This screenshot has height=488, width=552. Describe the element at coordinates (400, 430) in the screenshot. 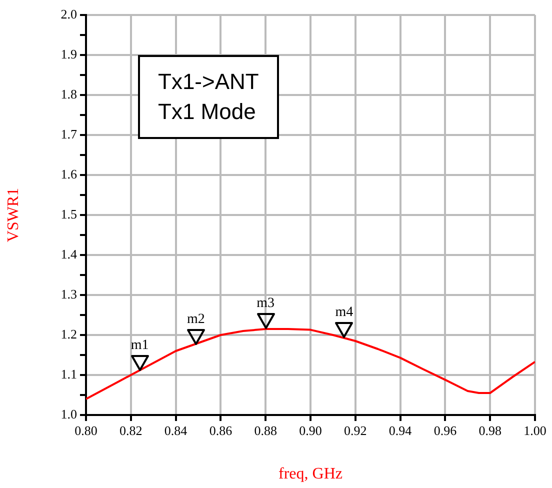

I see `x-tick-label: 0.94` at that location.